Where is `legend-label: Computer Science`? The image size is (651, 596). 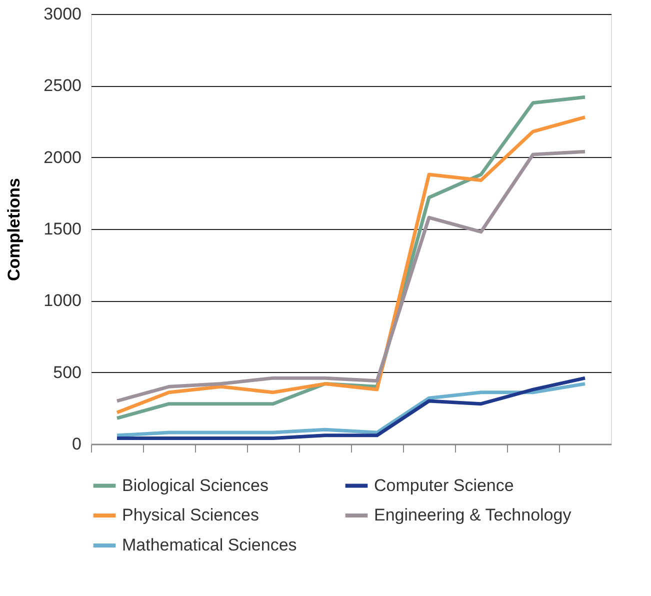
legend-label: Computer Science is located at coordinates (444, 485).